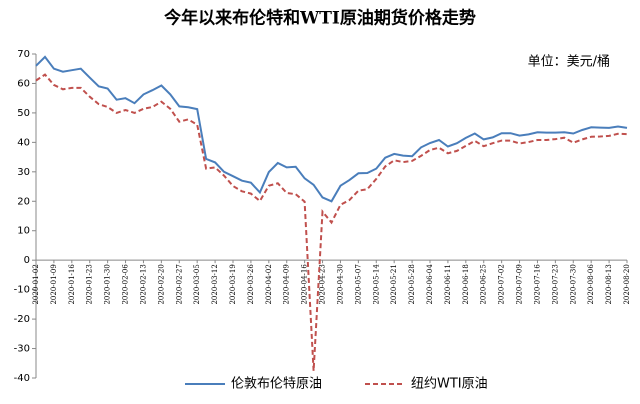 This screenshot has height=404, width=640. I want to click on x-tick-label: 2020-01-09, so click(54, 284).